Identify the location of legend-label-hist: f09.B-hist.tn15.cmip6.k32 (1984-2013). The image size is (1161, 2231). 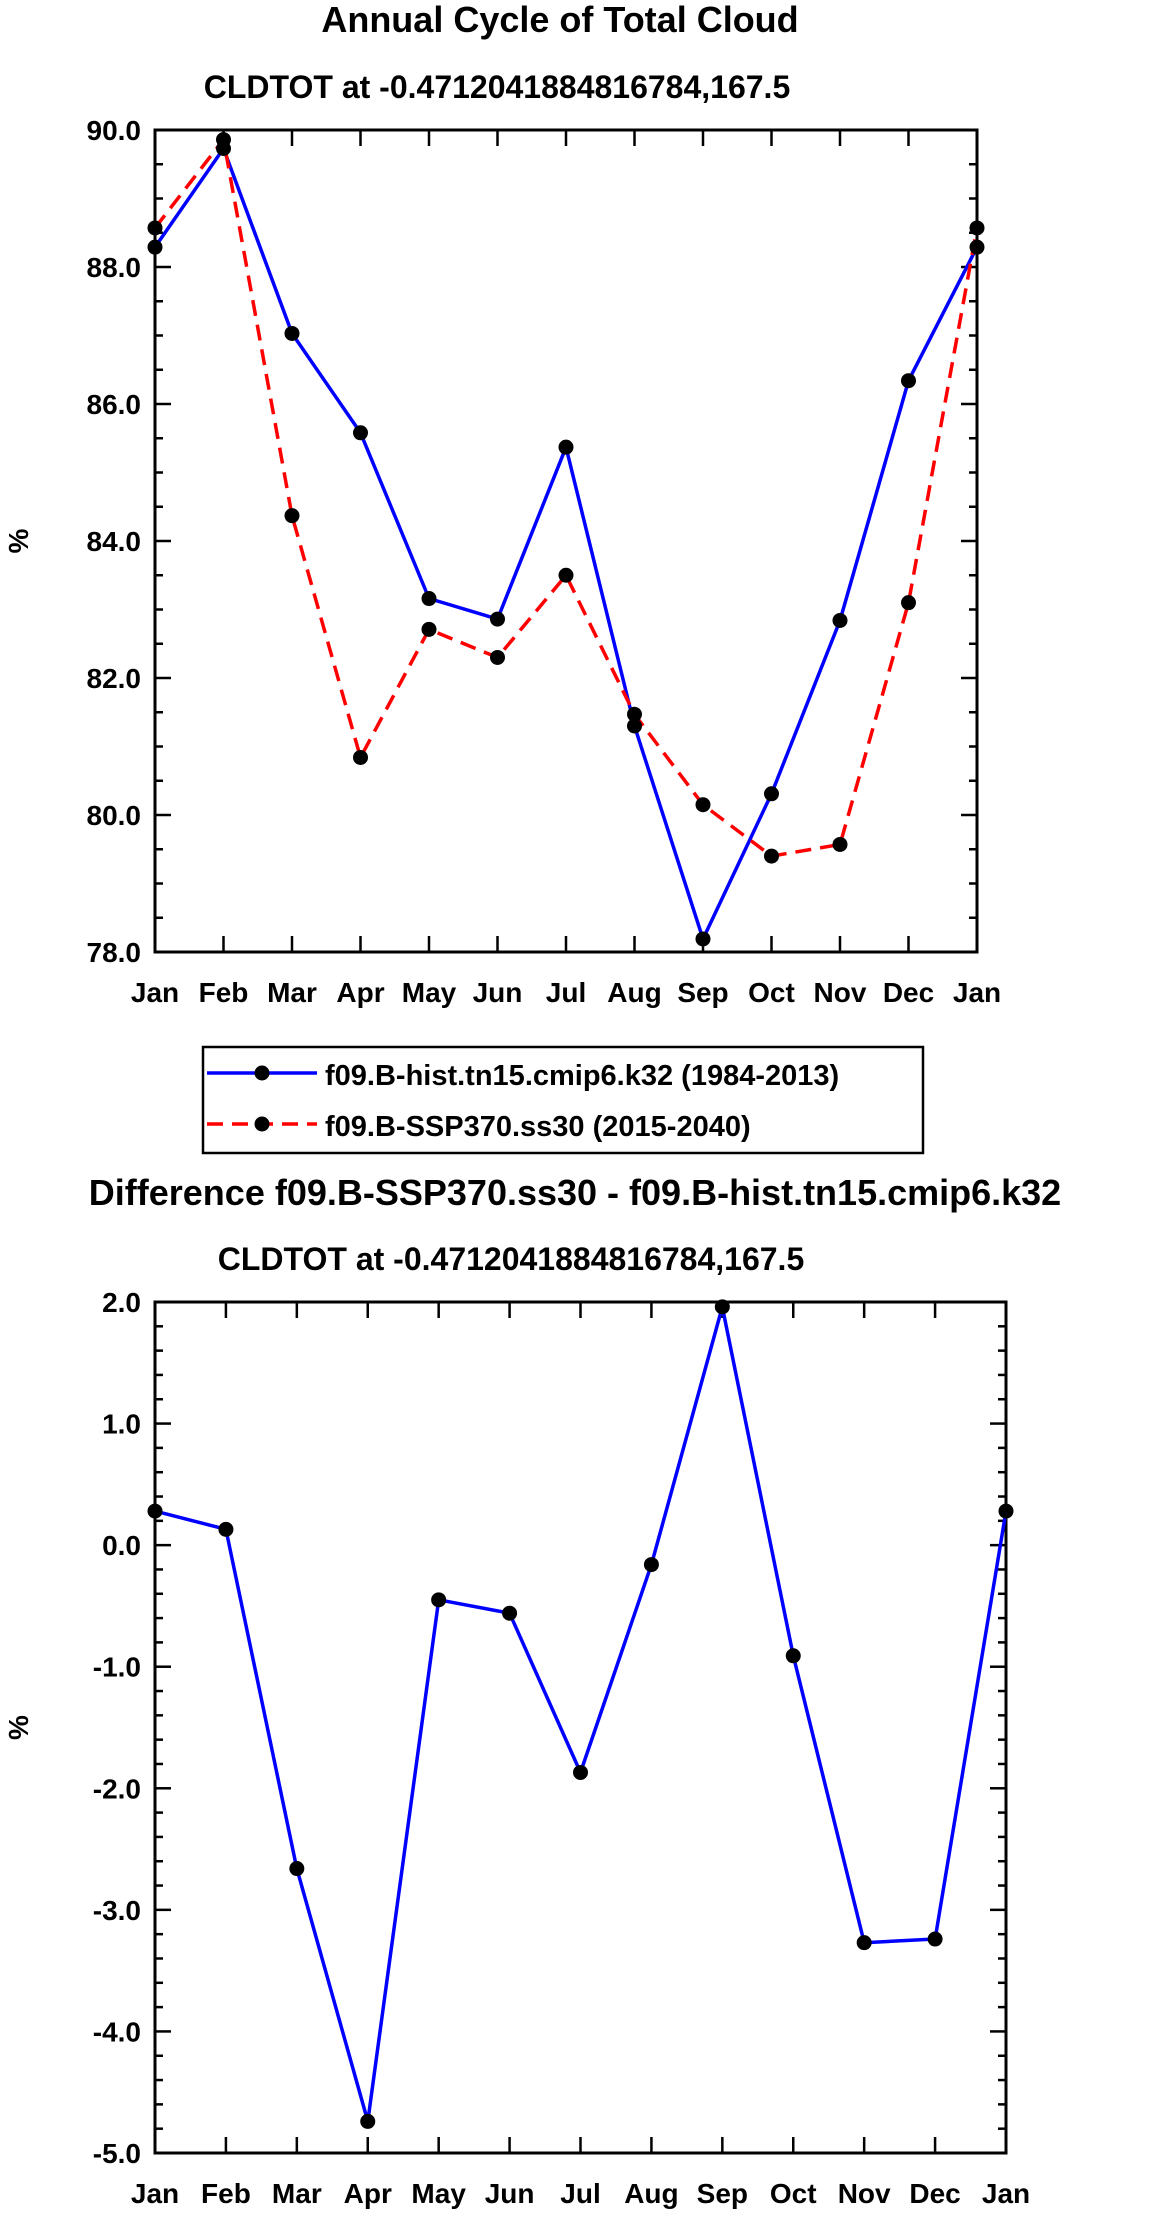
(582, 1076).